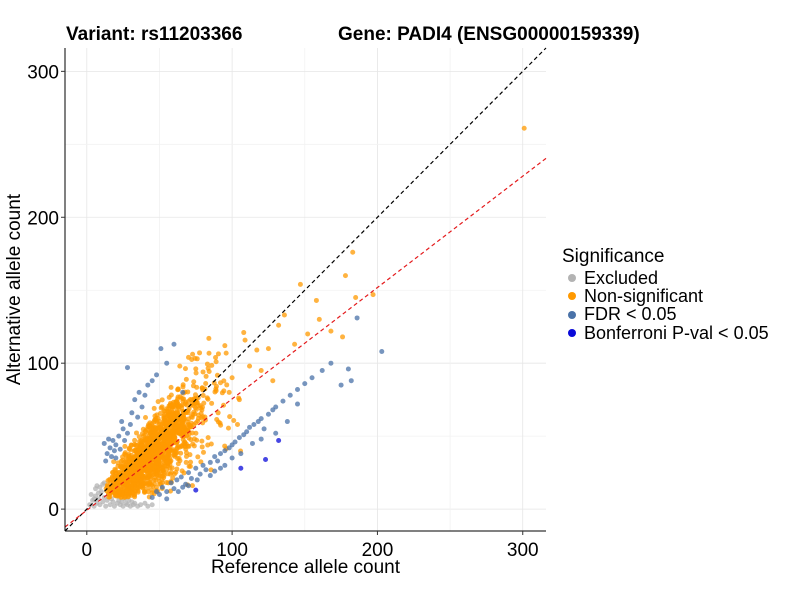 The height and width of the screenshot is (600, 800). I want to click on y-tick-label: 300, so click(43, 72).